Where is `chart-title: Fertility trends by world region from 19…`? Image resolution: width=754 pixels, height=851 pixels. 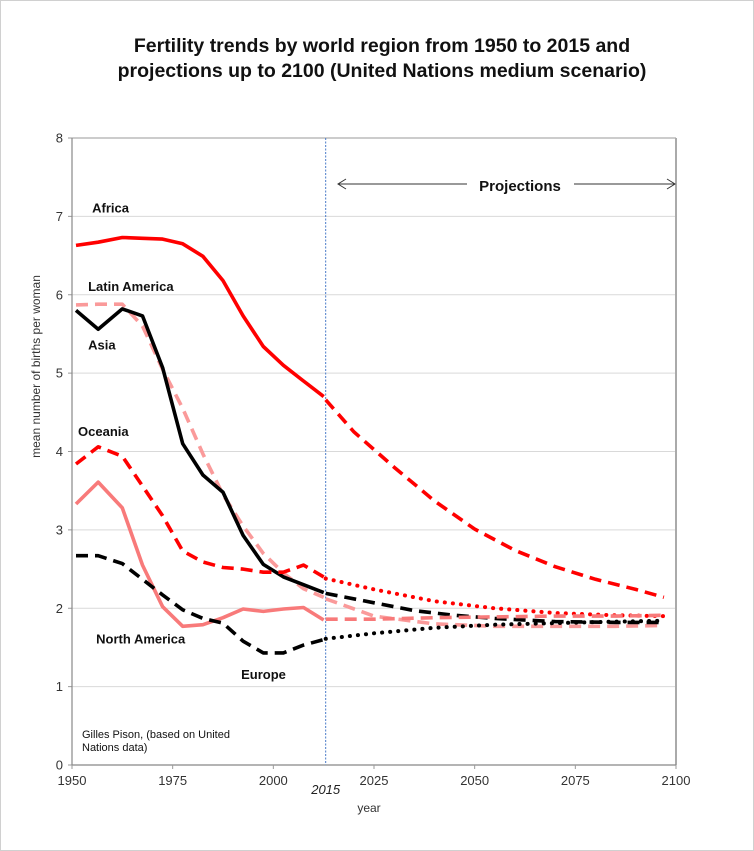 chart-title: Fertility trends by world region from 19… is located at coordinates (377, 59).